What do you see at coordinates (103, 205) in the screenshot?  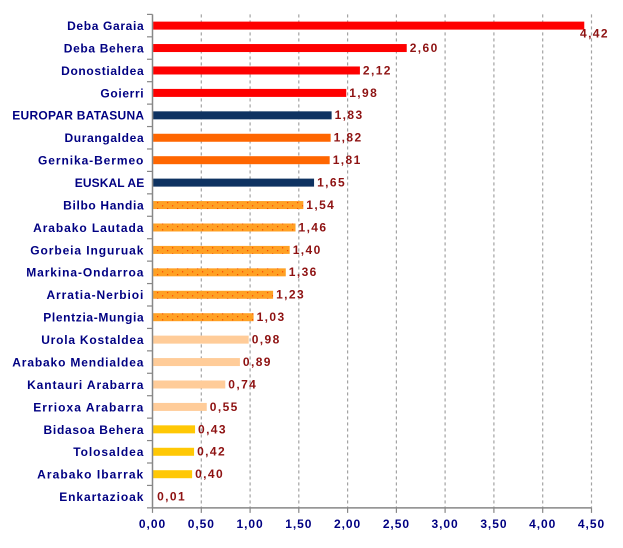 I see `svg-text: Bilbo Handia` at bounding box center [103, 205].